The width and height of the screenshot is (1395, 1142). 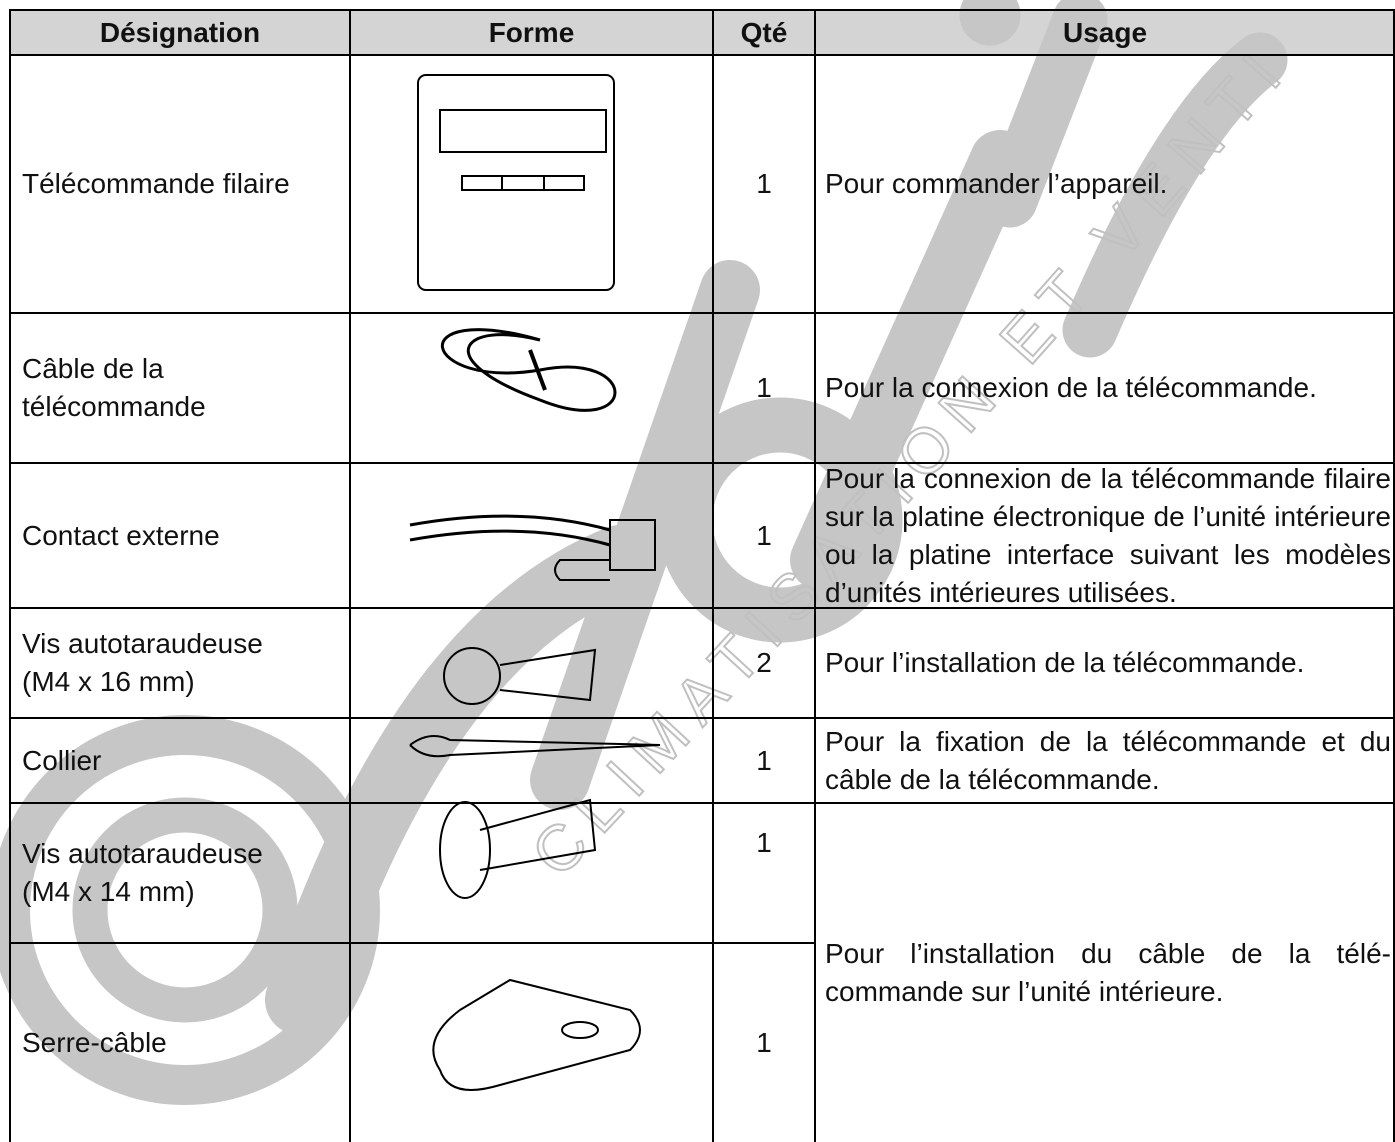 What do you see at coordinates (94, 1042) in the screenshot?
I see `designation-cell: Serre-câble` at bounding box center [94, 1042].